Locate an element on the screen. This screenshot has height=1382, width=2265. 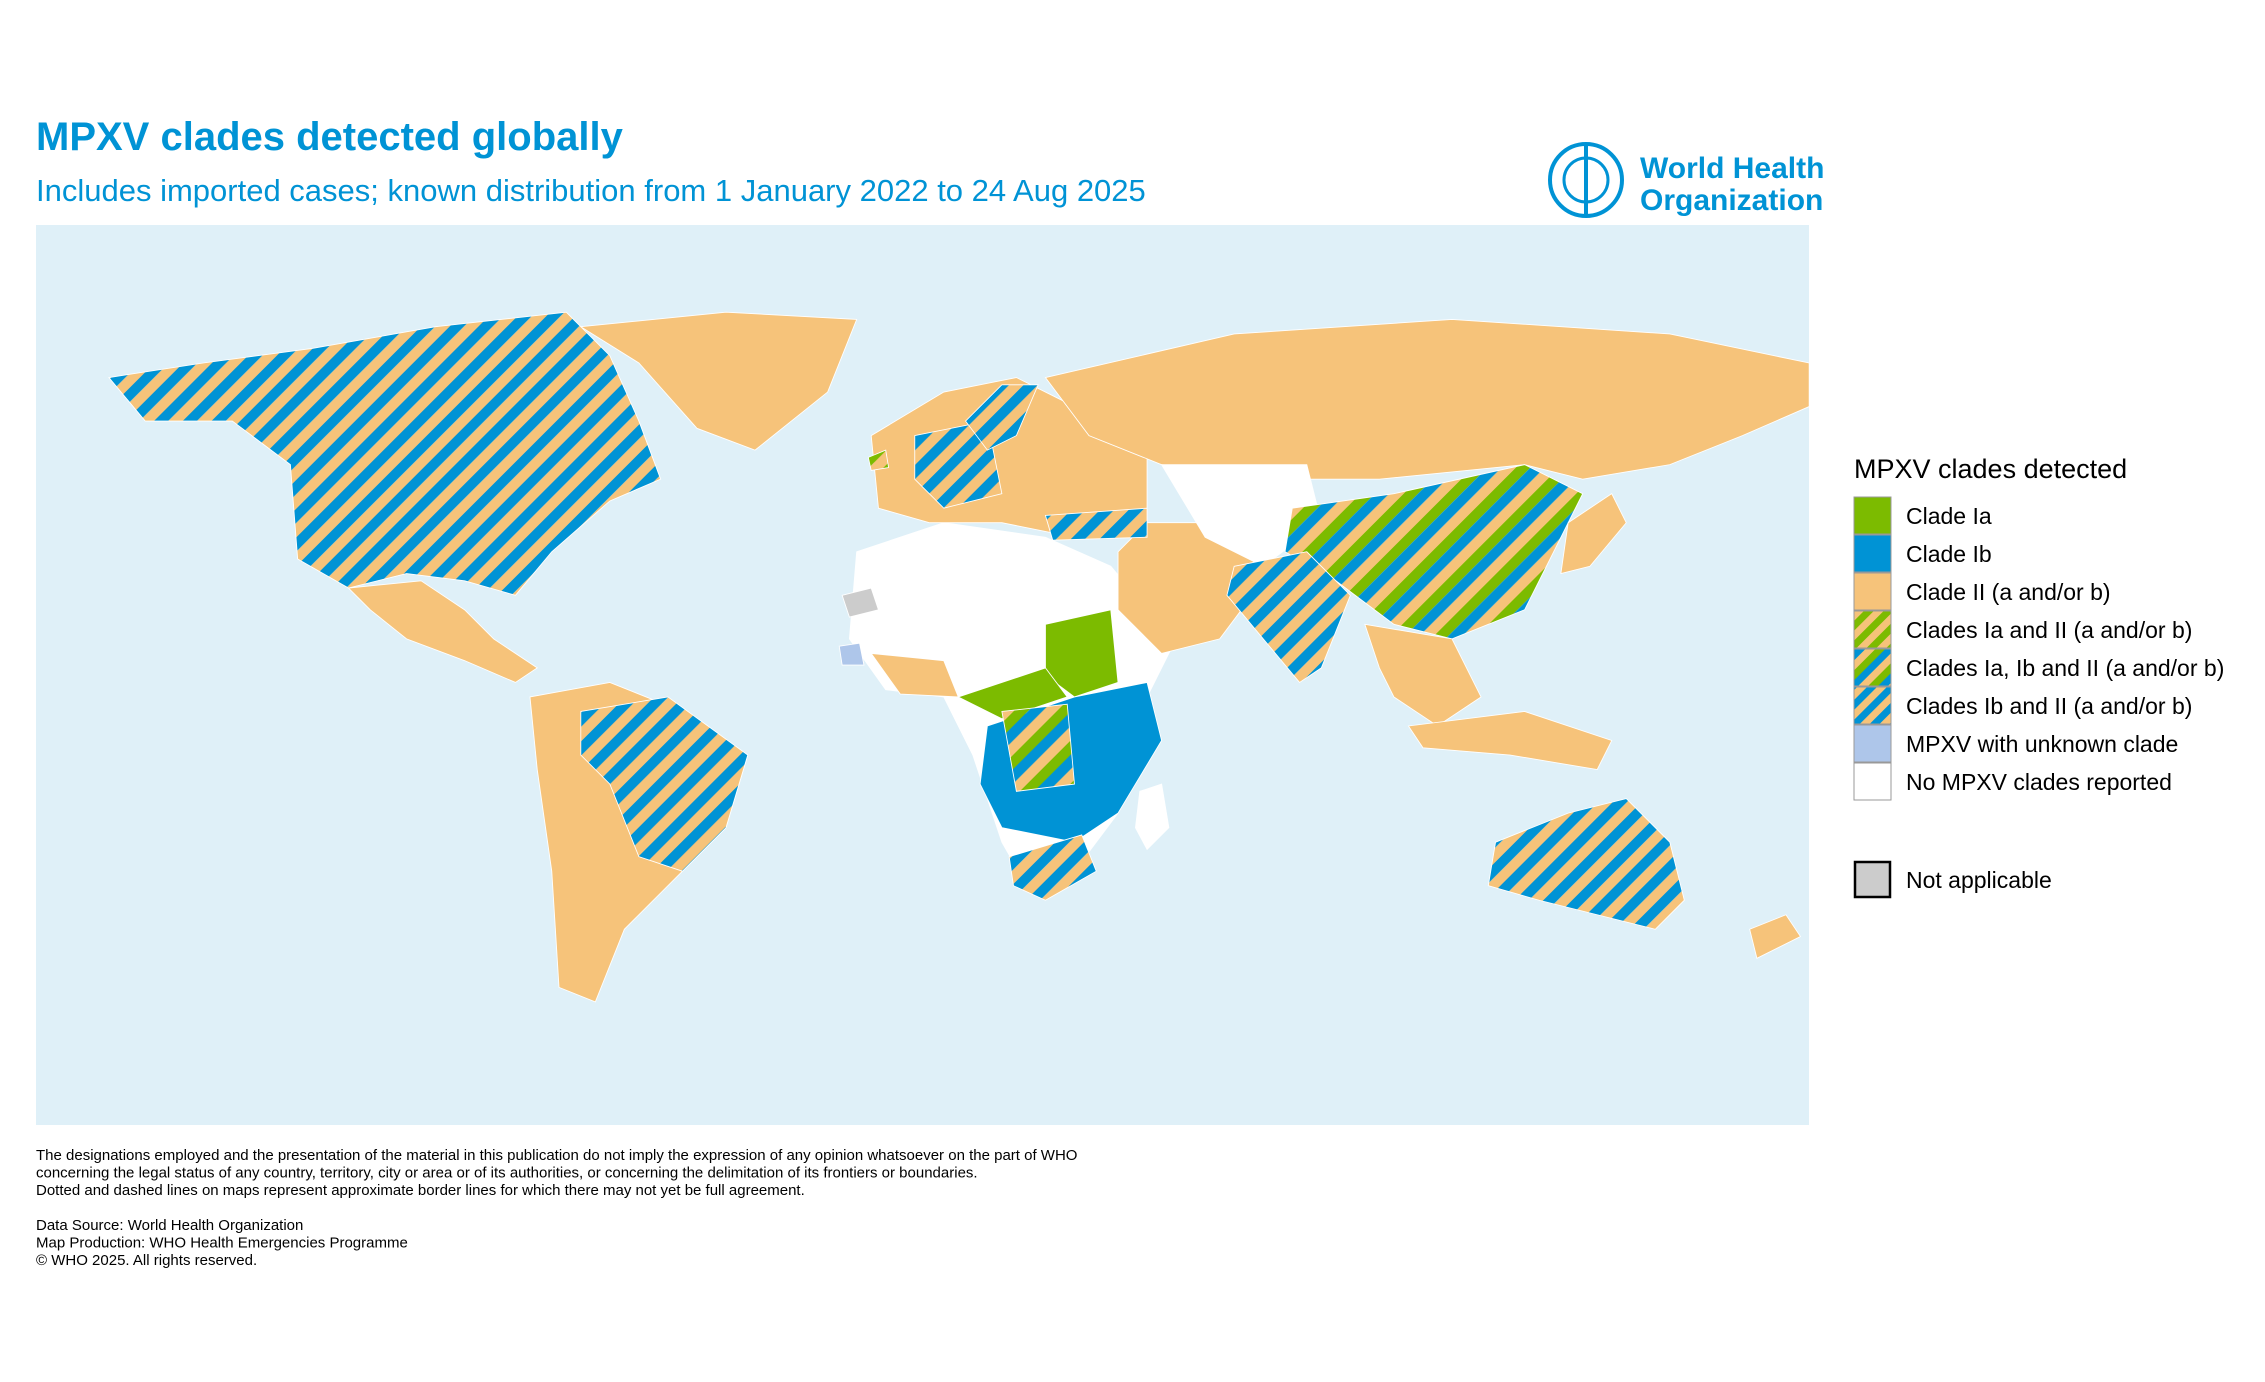
legend-label: Clades Ia, Ib and II (a and/or b) is located at coordinates (2065, 668).